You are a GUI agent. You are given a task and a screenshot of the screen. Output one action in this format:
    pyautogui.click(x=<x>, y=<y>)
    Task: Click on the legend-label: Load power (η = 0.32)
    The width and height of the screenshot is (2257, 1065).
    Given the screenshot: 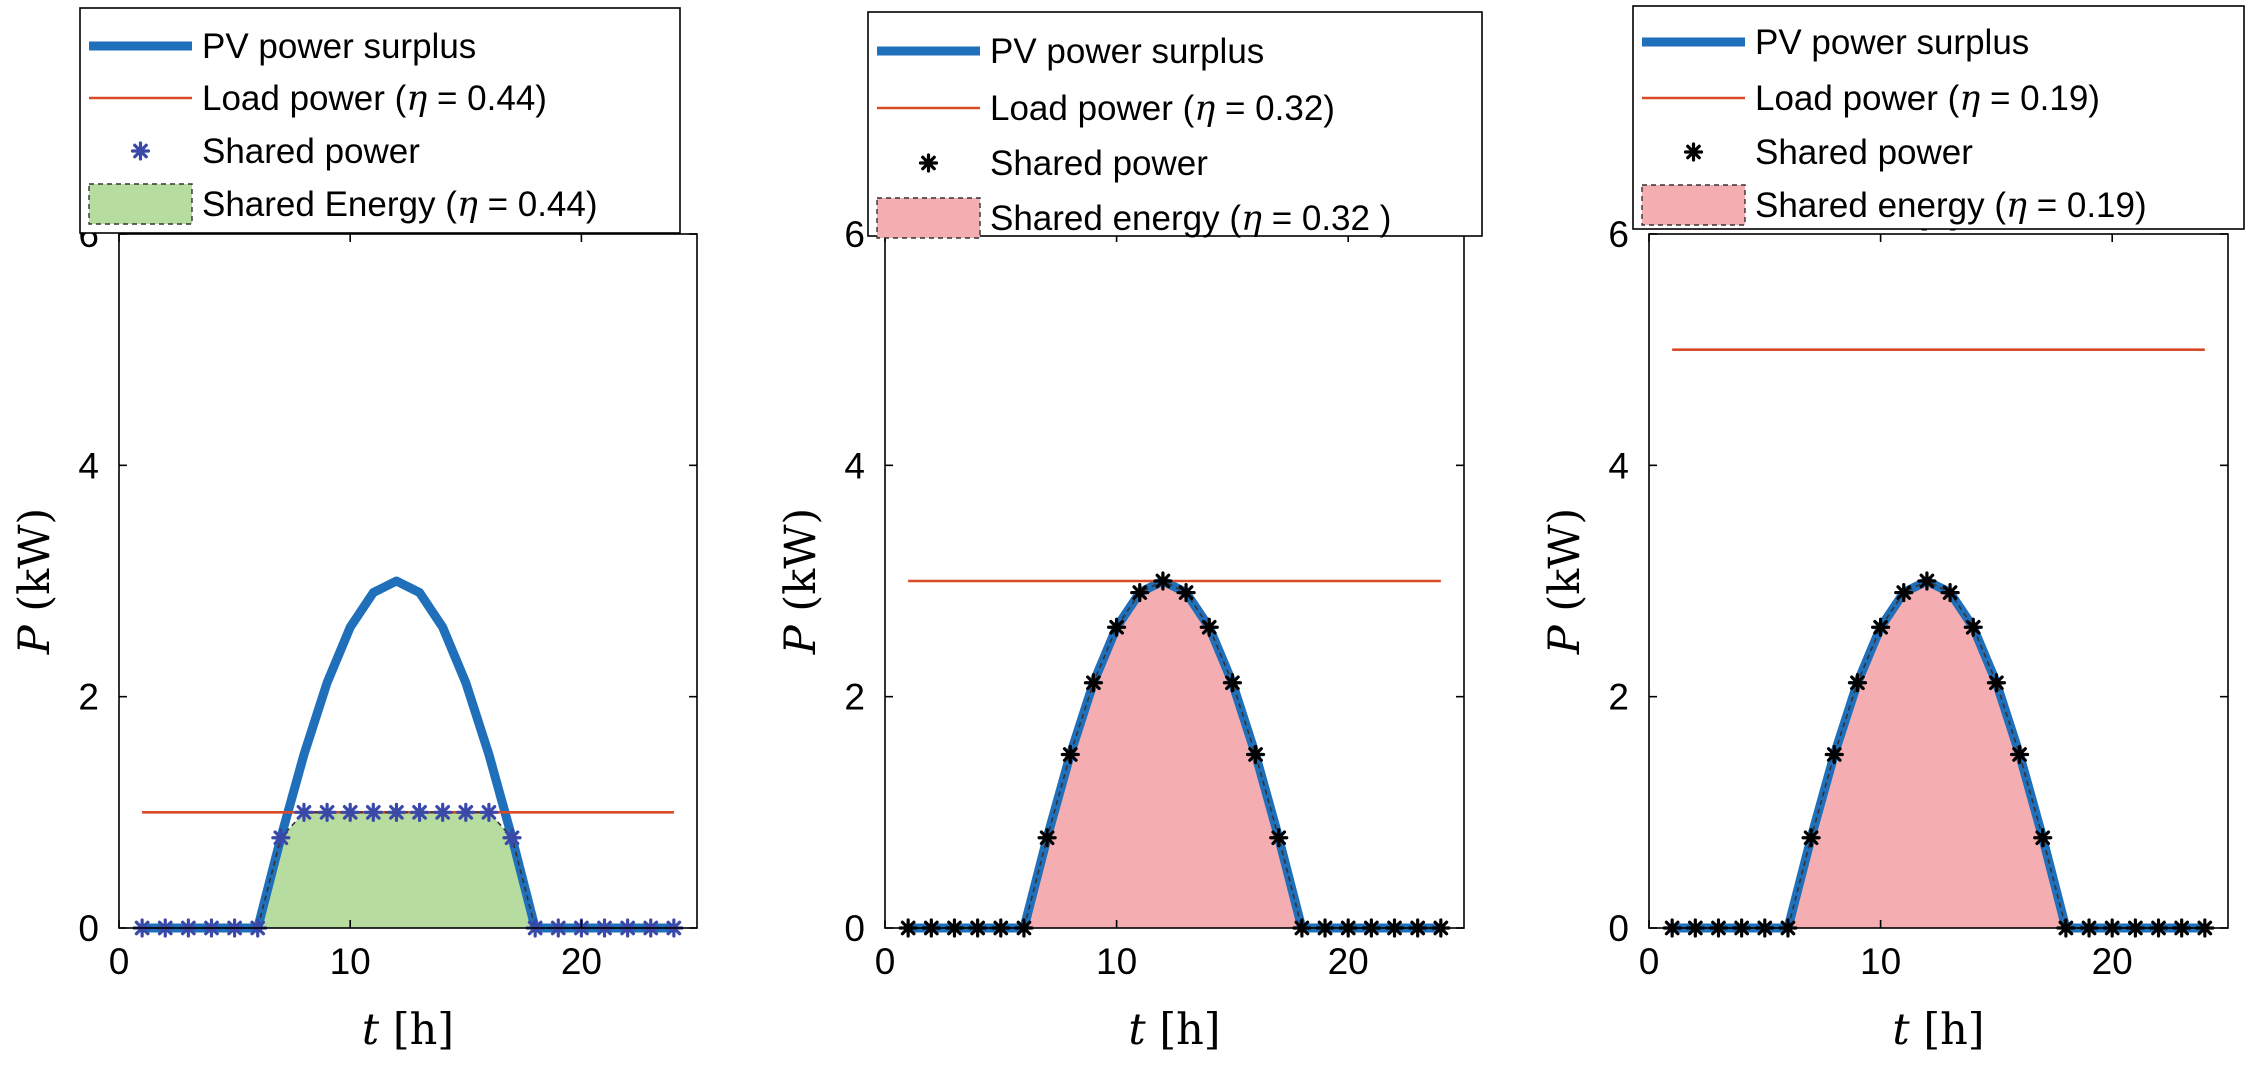 What is the action you would take?
    pyautogui.click(x=1162, y=109)
    